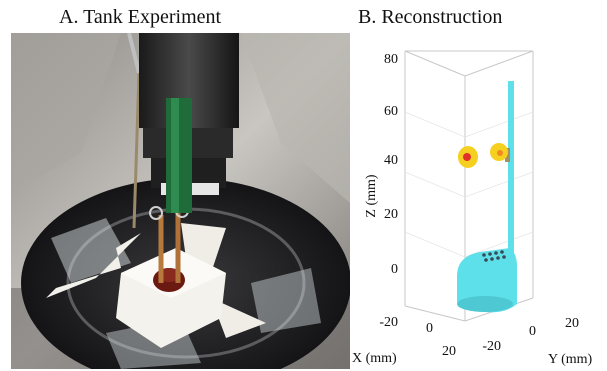 The image size is (607, 371). Describe the element at coordinates (66, 113) in the screenshot. I see `tank-wall-left` at that location.